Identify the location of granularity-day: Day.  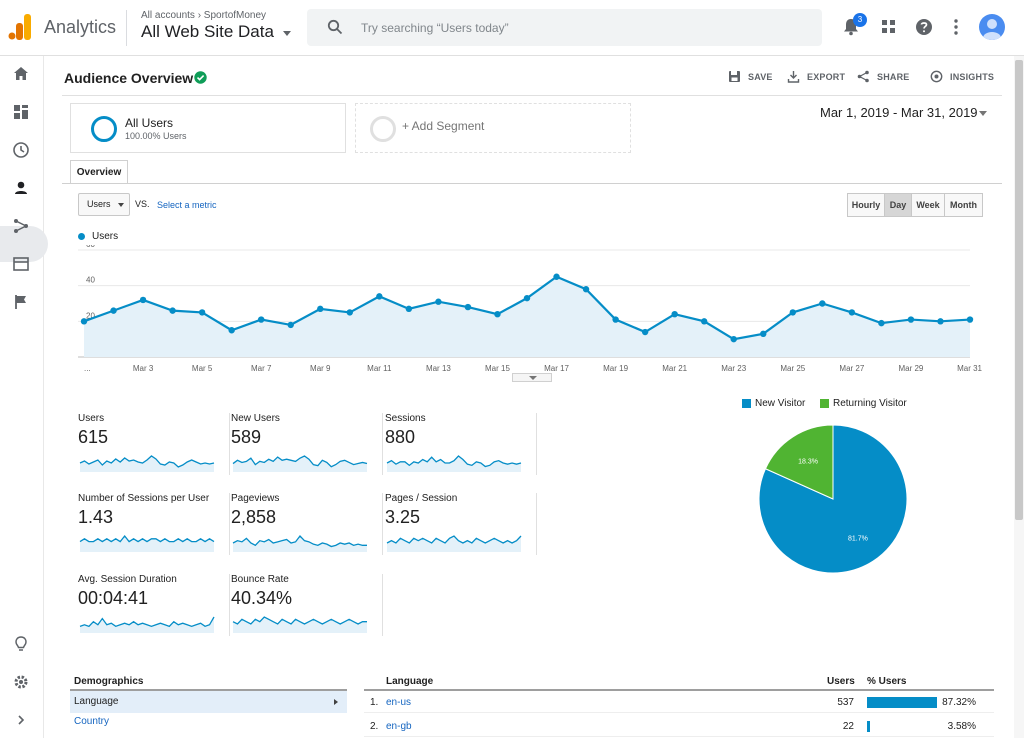
(898, 205).